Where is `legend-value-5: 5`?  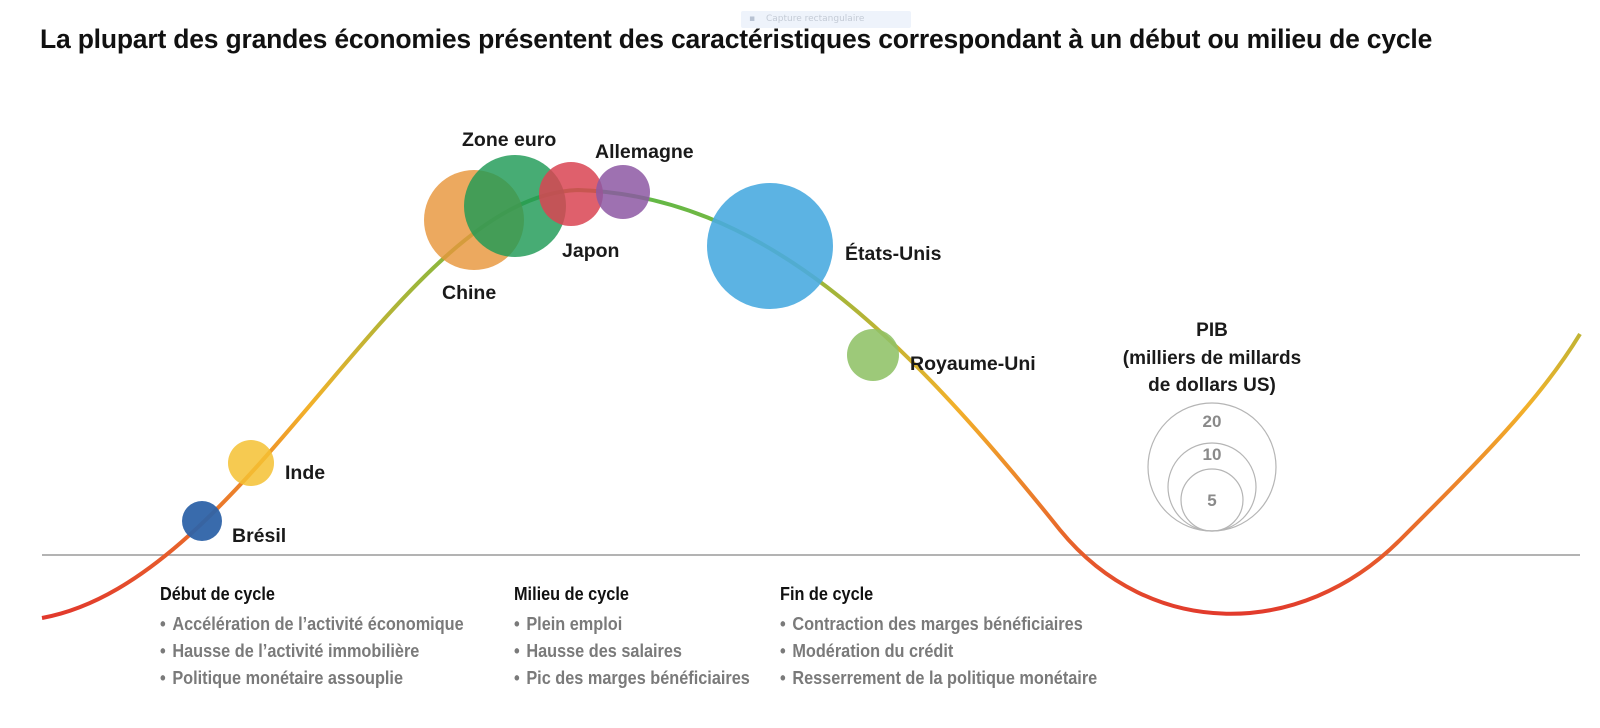
legend-value-5: 5 is located at coordinates (1211, 500).